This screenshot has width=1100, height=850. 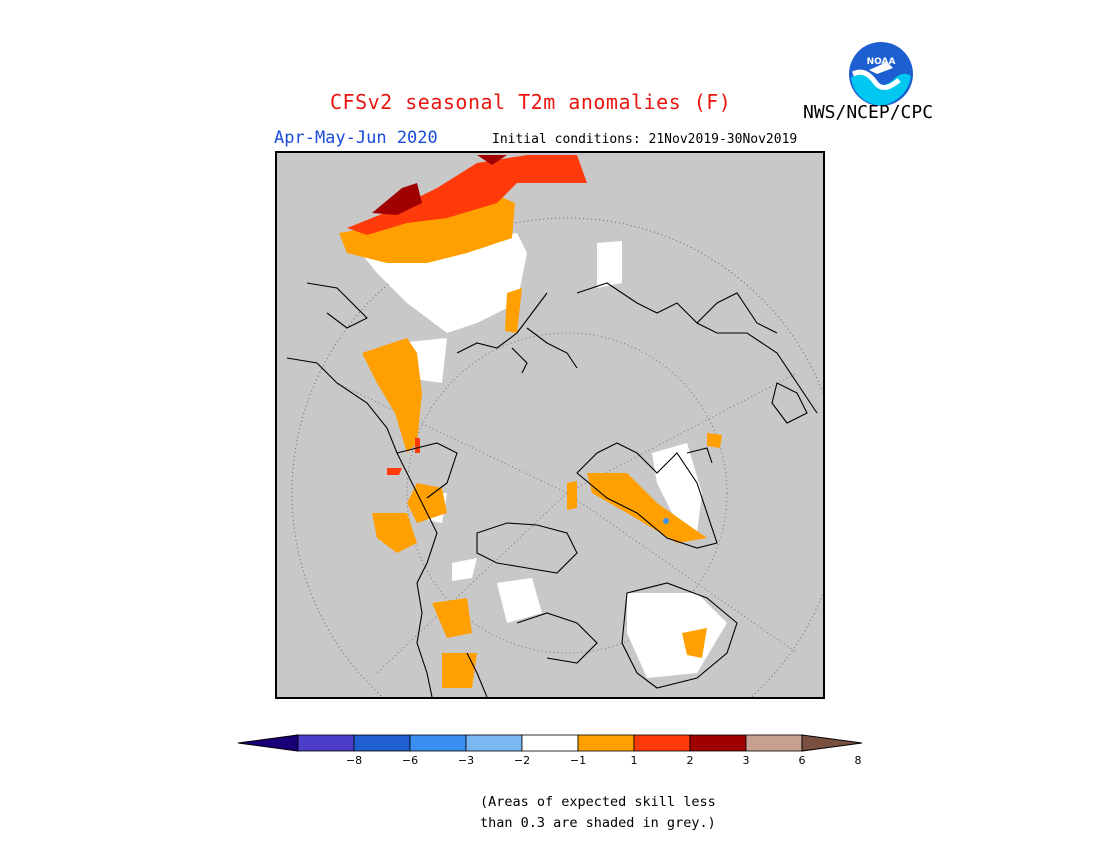 I want to click on initial-conditions-label: Initial conditions: 21Nov2019-30Nov2019, so click(x=645, y=139).